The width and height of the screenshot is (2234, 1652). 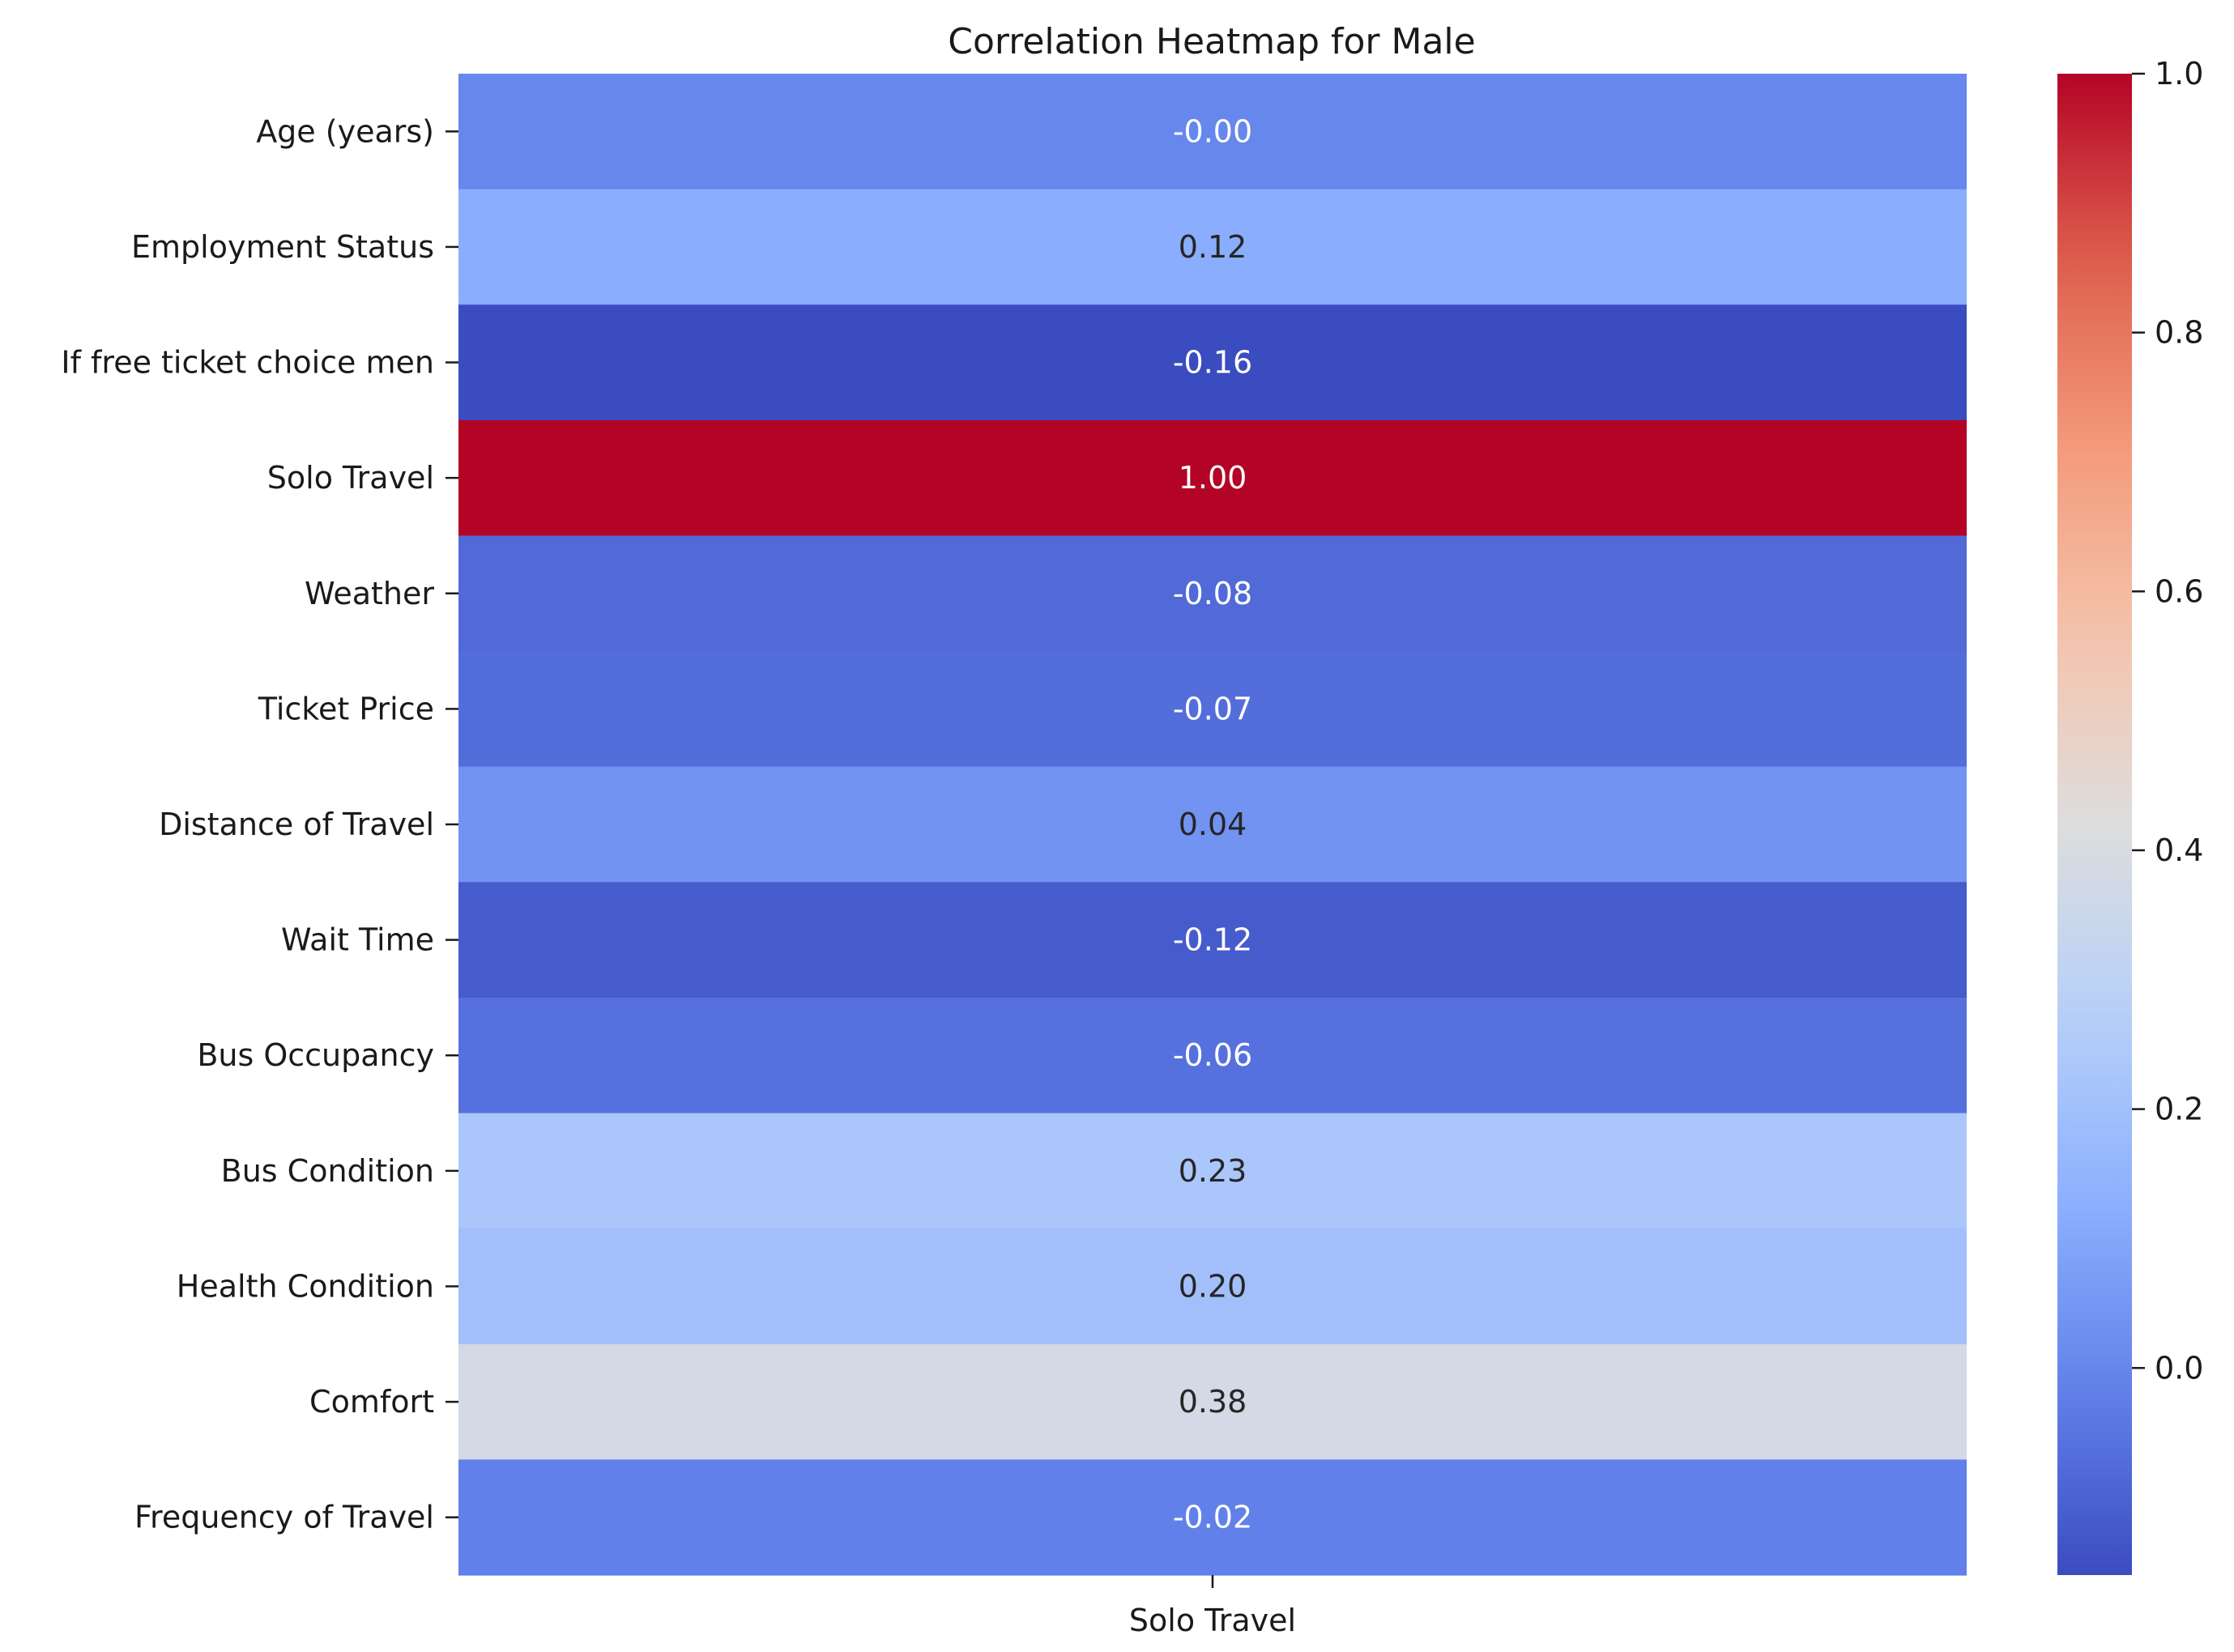 I want to click on colorbar-tick-label: 0.0, so click(x=2179, y=1368).